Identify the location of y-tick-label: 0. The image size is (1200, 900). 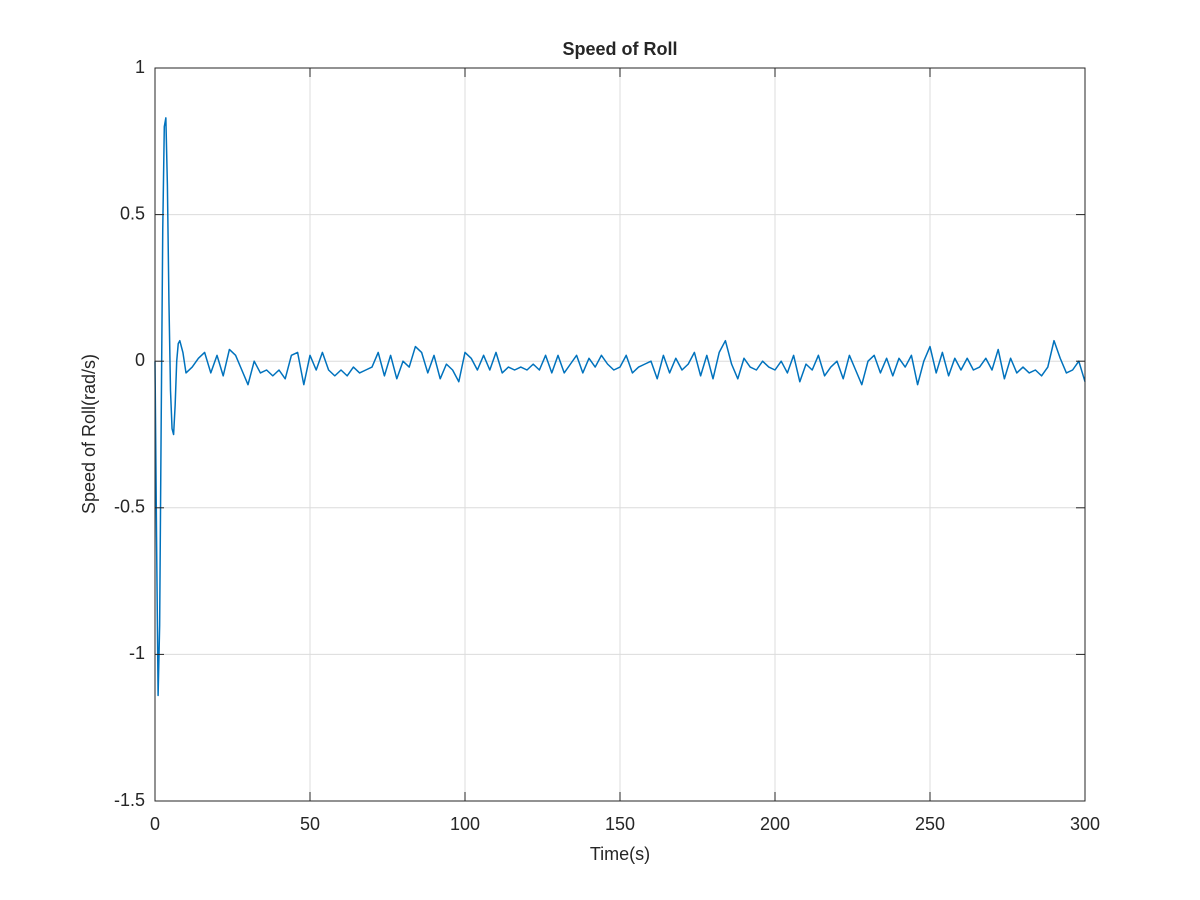
(140, 360).